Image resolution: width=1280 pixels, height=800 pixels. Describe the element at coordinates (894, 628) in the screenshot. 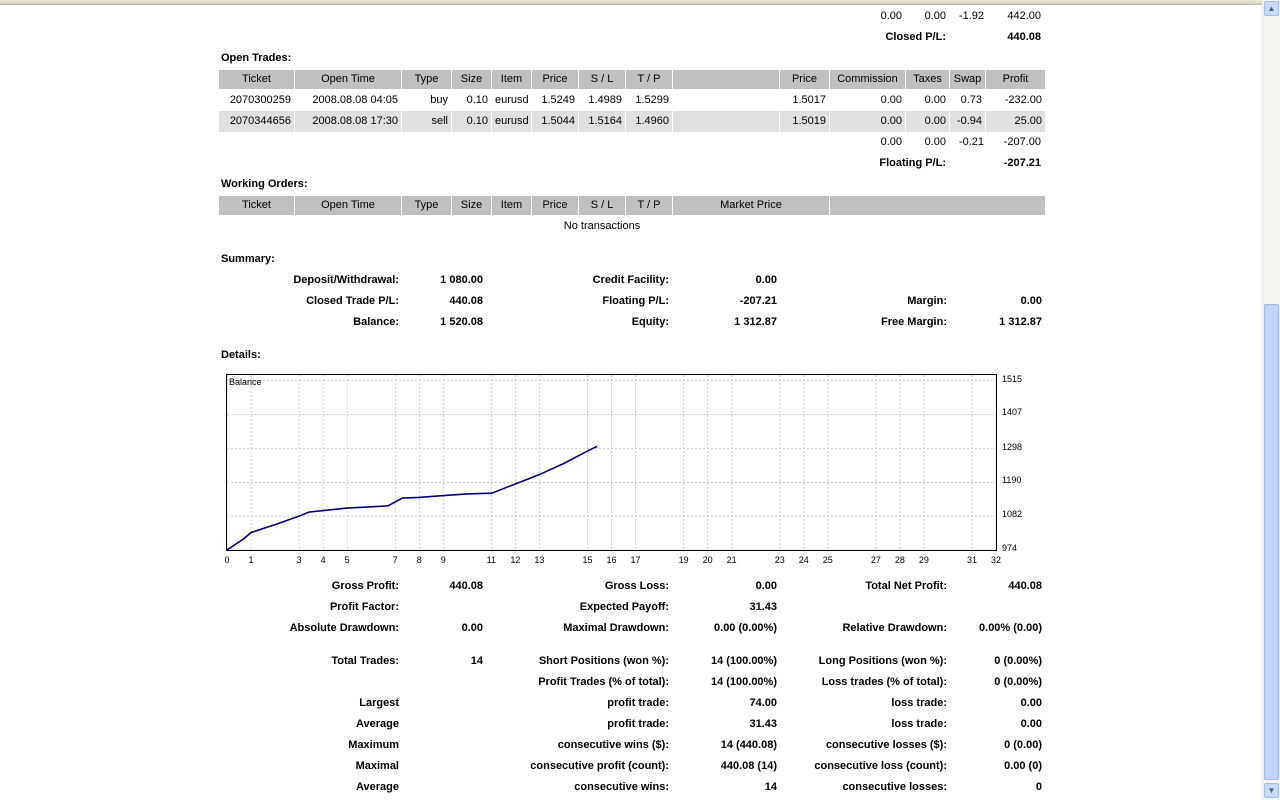

I see `stat-label: Relative Drawdown:` at that location.